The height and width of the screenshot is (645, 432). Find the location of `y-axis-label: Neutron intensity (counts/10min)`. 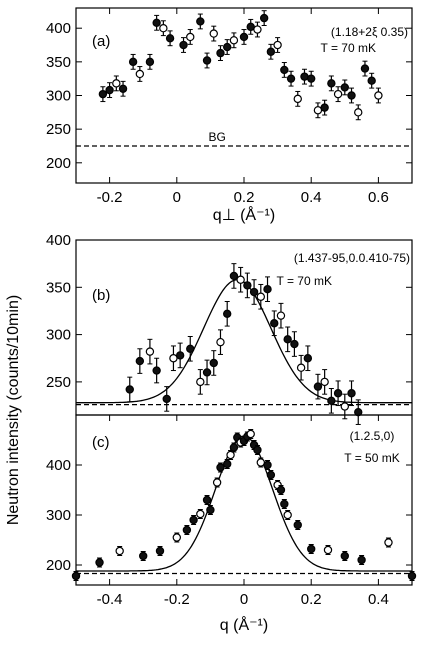

y-axis-label: Neutron intensity (counts/10min) is located at coordinates (13, 410).